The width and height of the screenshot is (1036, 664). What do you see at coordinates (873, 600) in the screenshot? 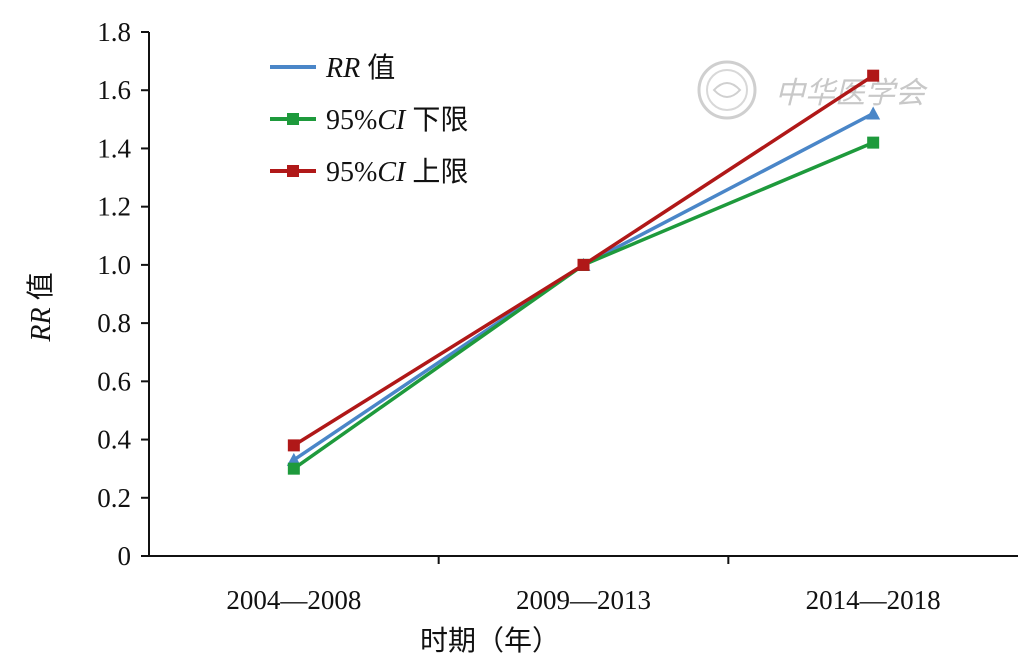
I see `x-tick-label: 2014—2018` at bounding box center [873, 600].